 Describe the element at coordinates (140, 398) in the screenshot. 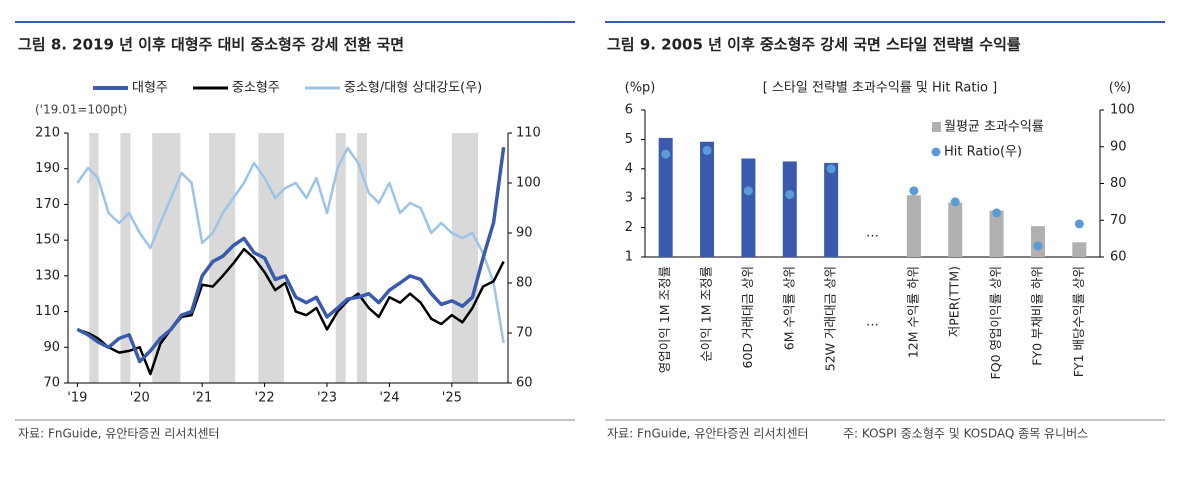

I see `x-tick-label: '20` at that location.